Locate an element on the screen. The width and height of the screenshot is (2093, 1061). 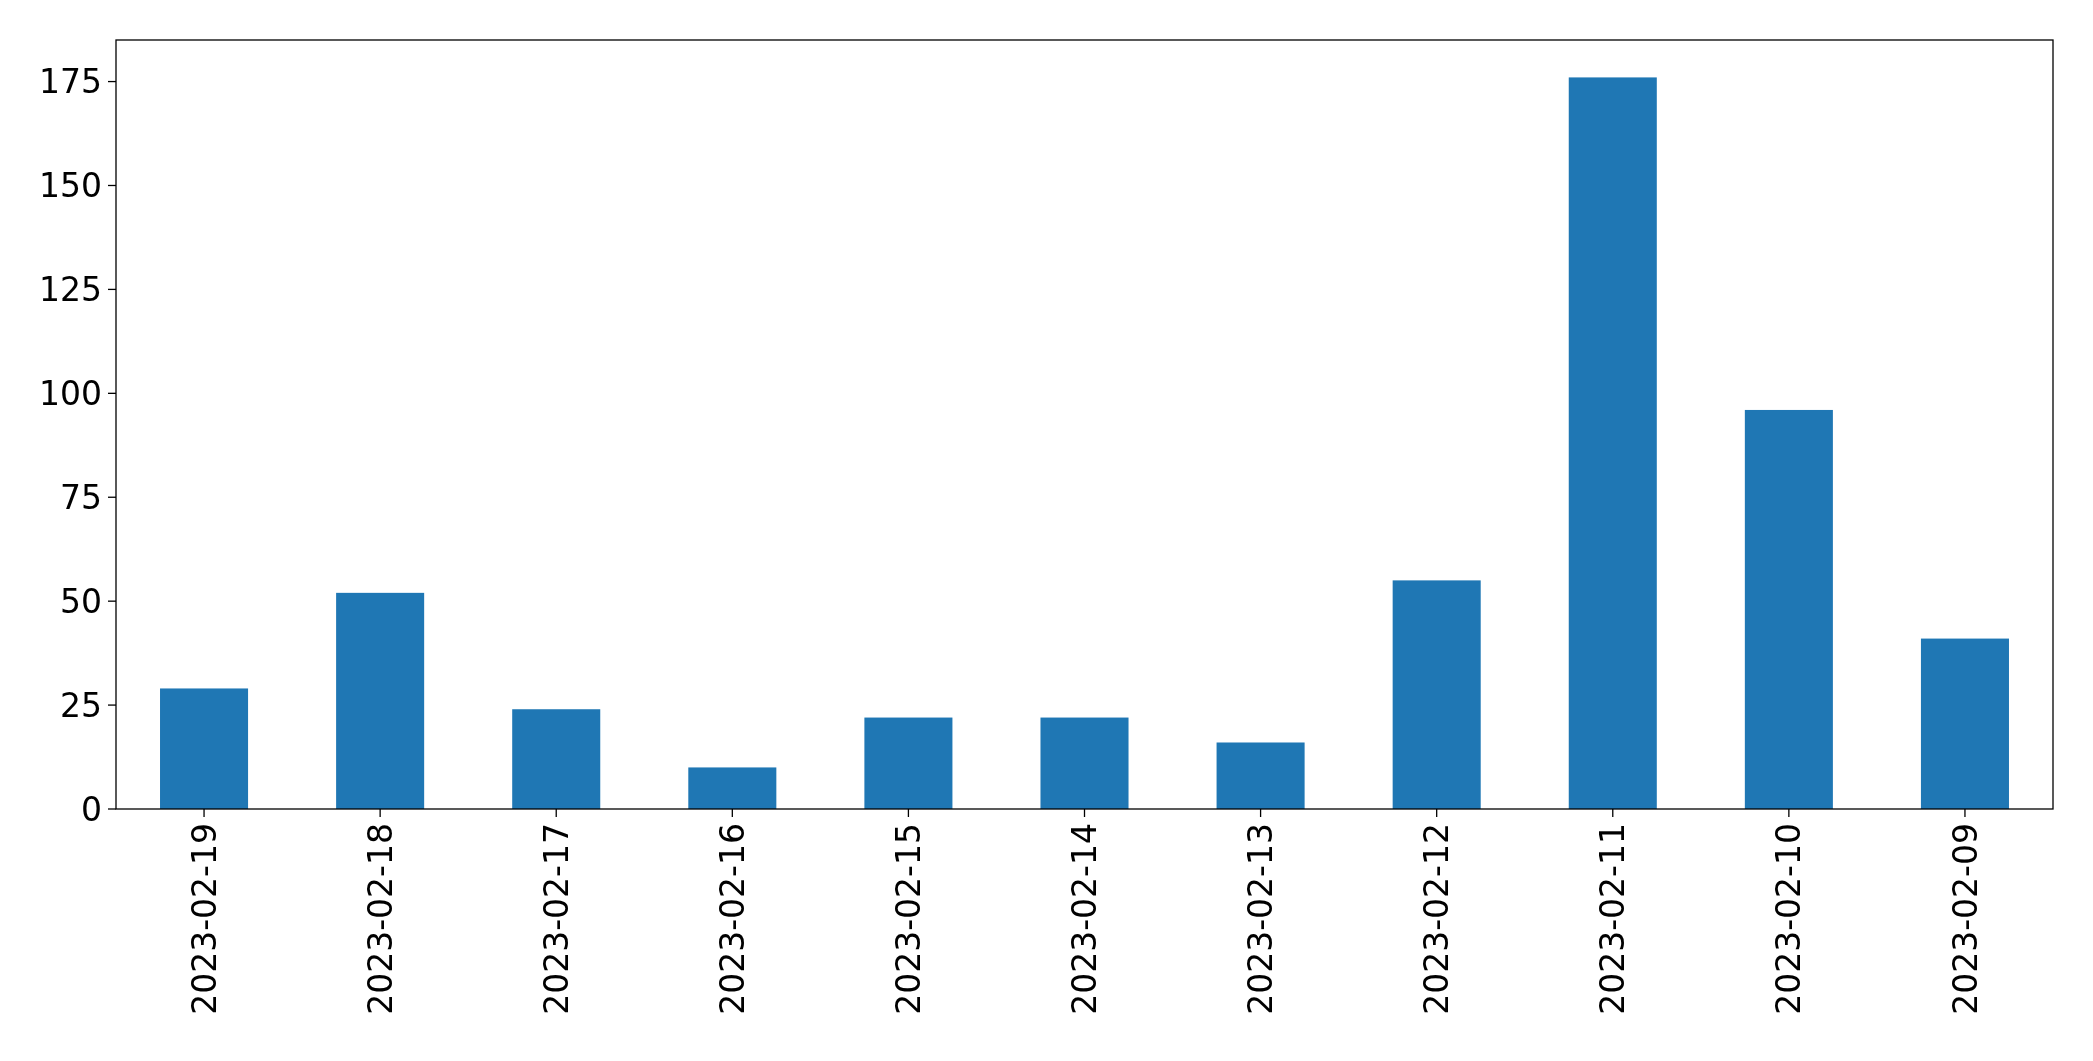
x-tick-label: 2023-02-15 is located at coordinates (908, 919).